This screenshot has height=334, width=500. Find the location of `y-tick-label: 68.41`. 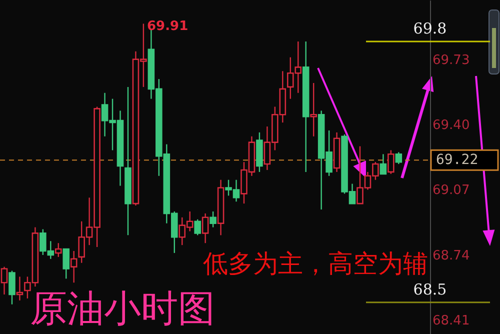

y-tick-label: 68.41 is located at coordinates (451, 321).